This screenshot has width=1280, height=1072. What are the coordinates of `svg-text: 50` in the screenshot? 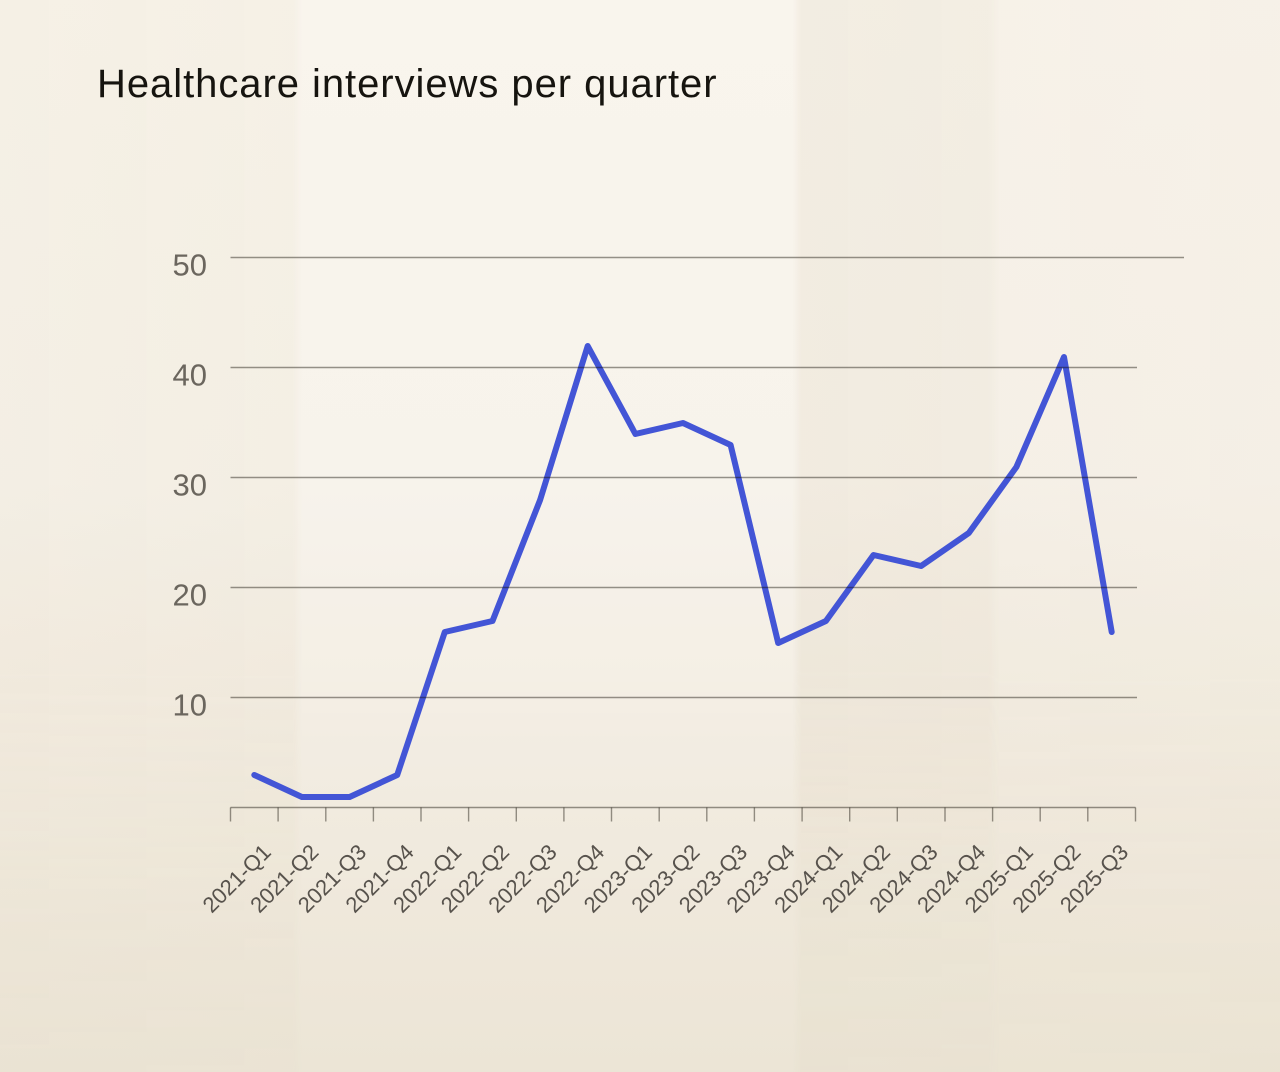 It's located at (190, 265).